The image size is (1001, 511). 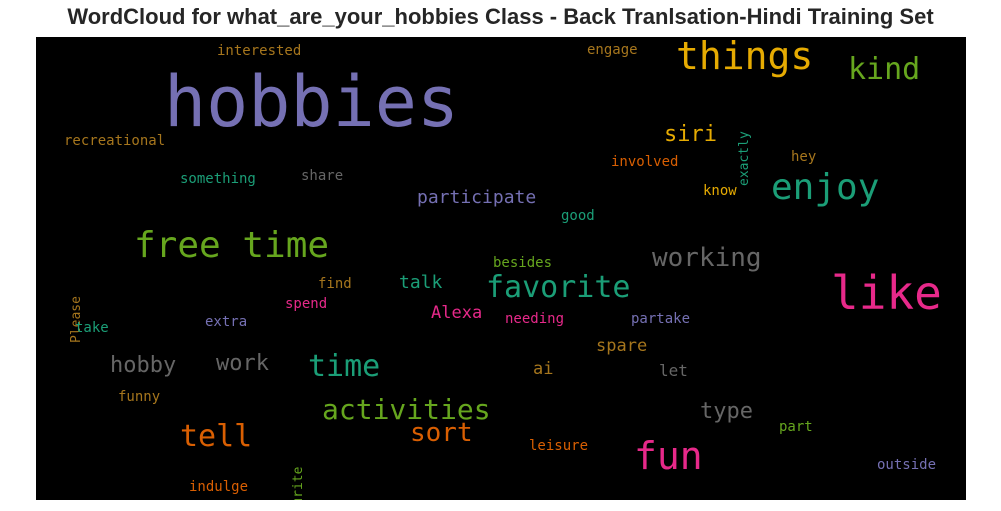 What do you see at coordinates (690, 134) in the screenshot?
I see `word-siri: siri` at bounding box center [690, 134].